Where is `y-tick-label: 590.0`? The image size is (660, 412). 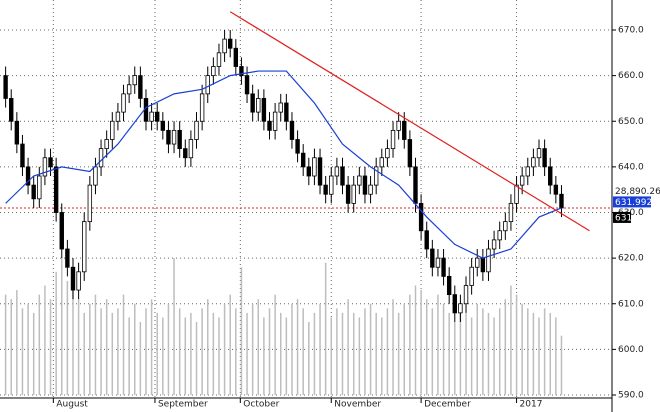
y-tick-label: 590.0 is located at coordinates (631, 396).